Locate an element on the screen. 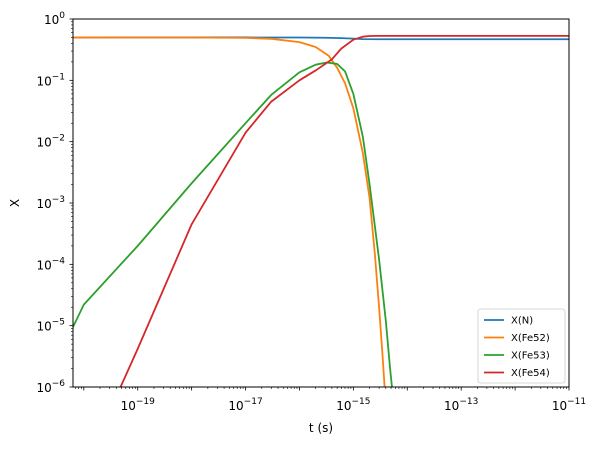 The width and height of the screenshot is (598, 449). x-tick-label-0: 10−19 is located at coordinates (138, 405).